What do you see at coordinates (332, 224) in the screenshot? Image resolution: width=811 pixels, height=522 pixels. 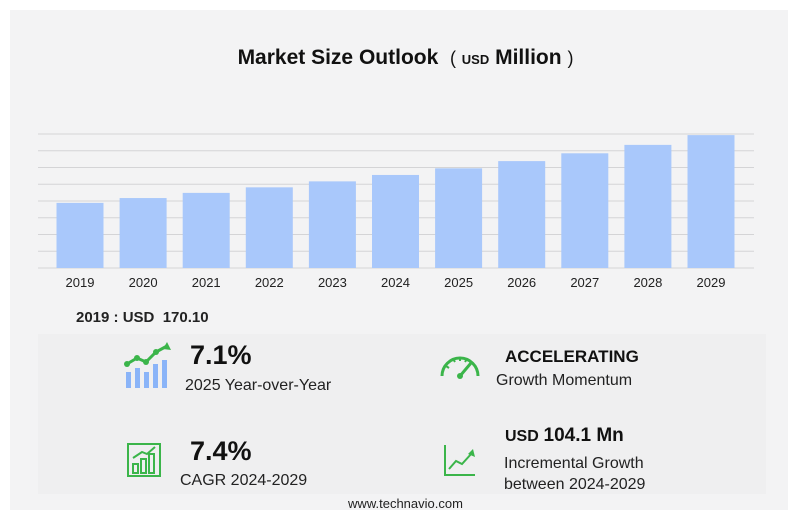 I see `bar-2023` at bounding box center [332, 224].